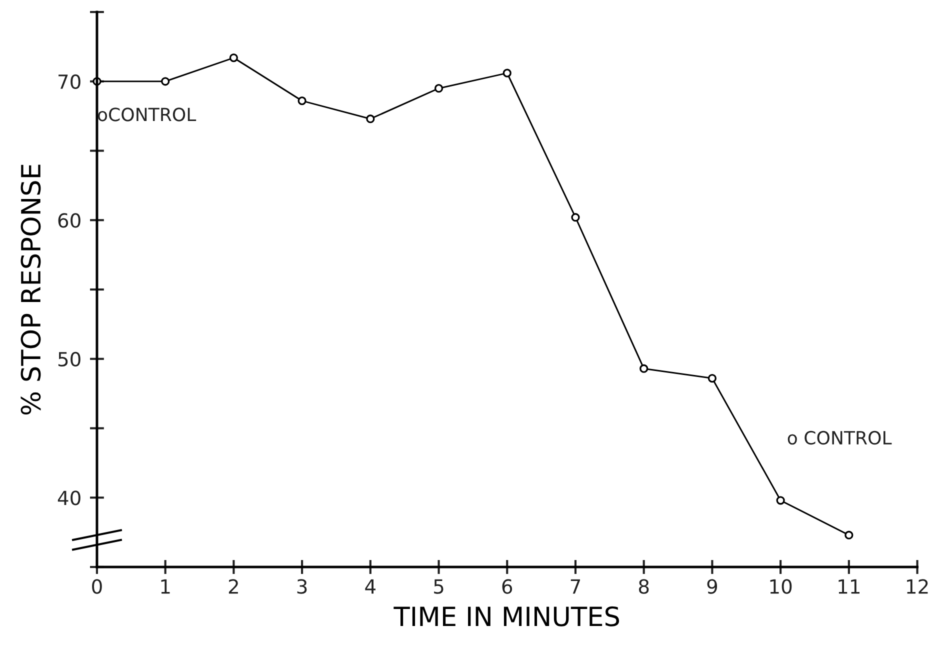 This screenshot has height=646, width=936. Describe the element at coordinates (370, 586) in the screenshot. I see `x-tick-label: 4` at that location.